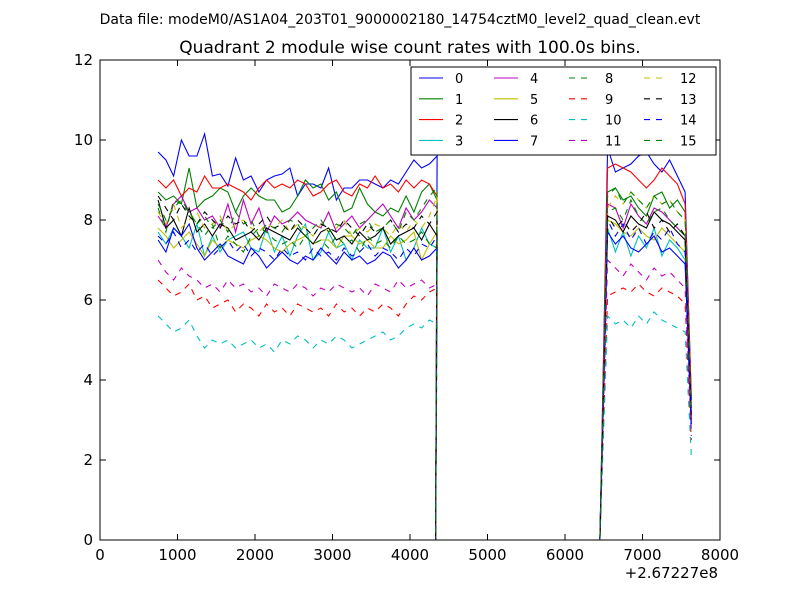  I want to click on x-tick-label: 5000, so click(487, 555).